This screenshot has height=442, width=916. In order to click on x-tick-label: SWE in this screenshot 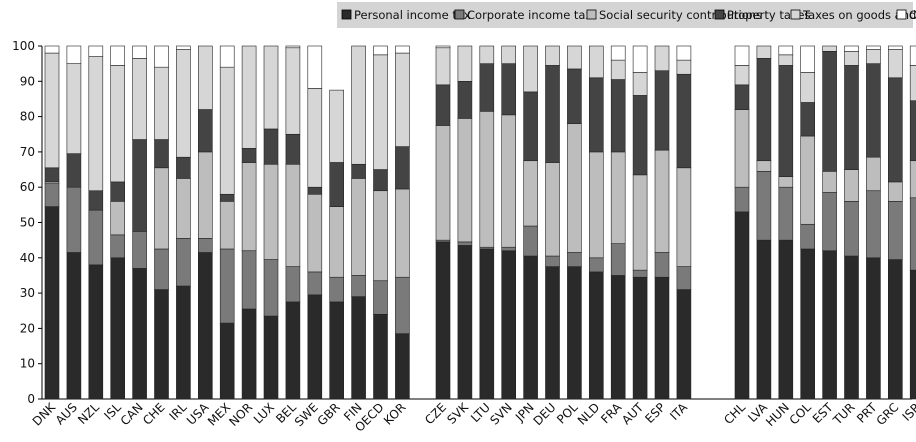, I will do `click(306, 414)`.